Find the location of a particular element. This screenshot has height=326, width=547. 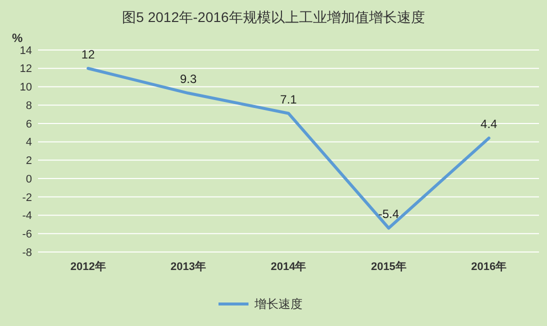

x-tick-label: 2012年 is located at coordinates (88, 266).